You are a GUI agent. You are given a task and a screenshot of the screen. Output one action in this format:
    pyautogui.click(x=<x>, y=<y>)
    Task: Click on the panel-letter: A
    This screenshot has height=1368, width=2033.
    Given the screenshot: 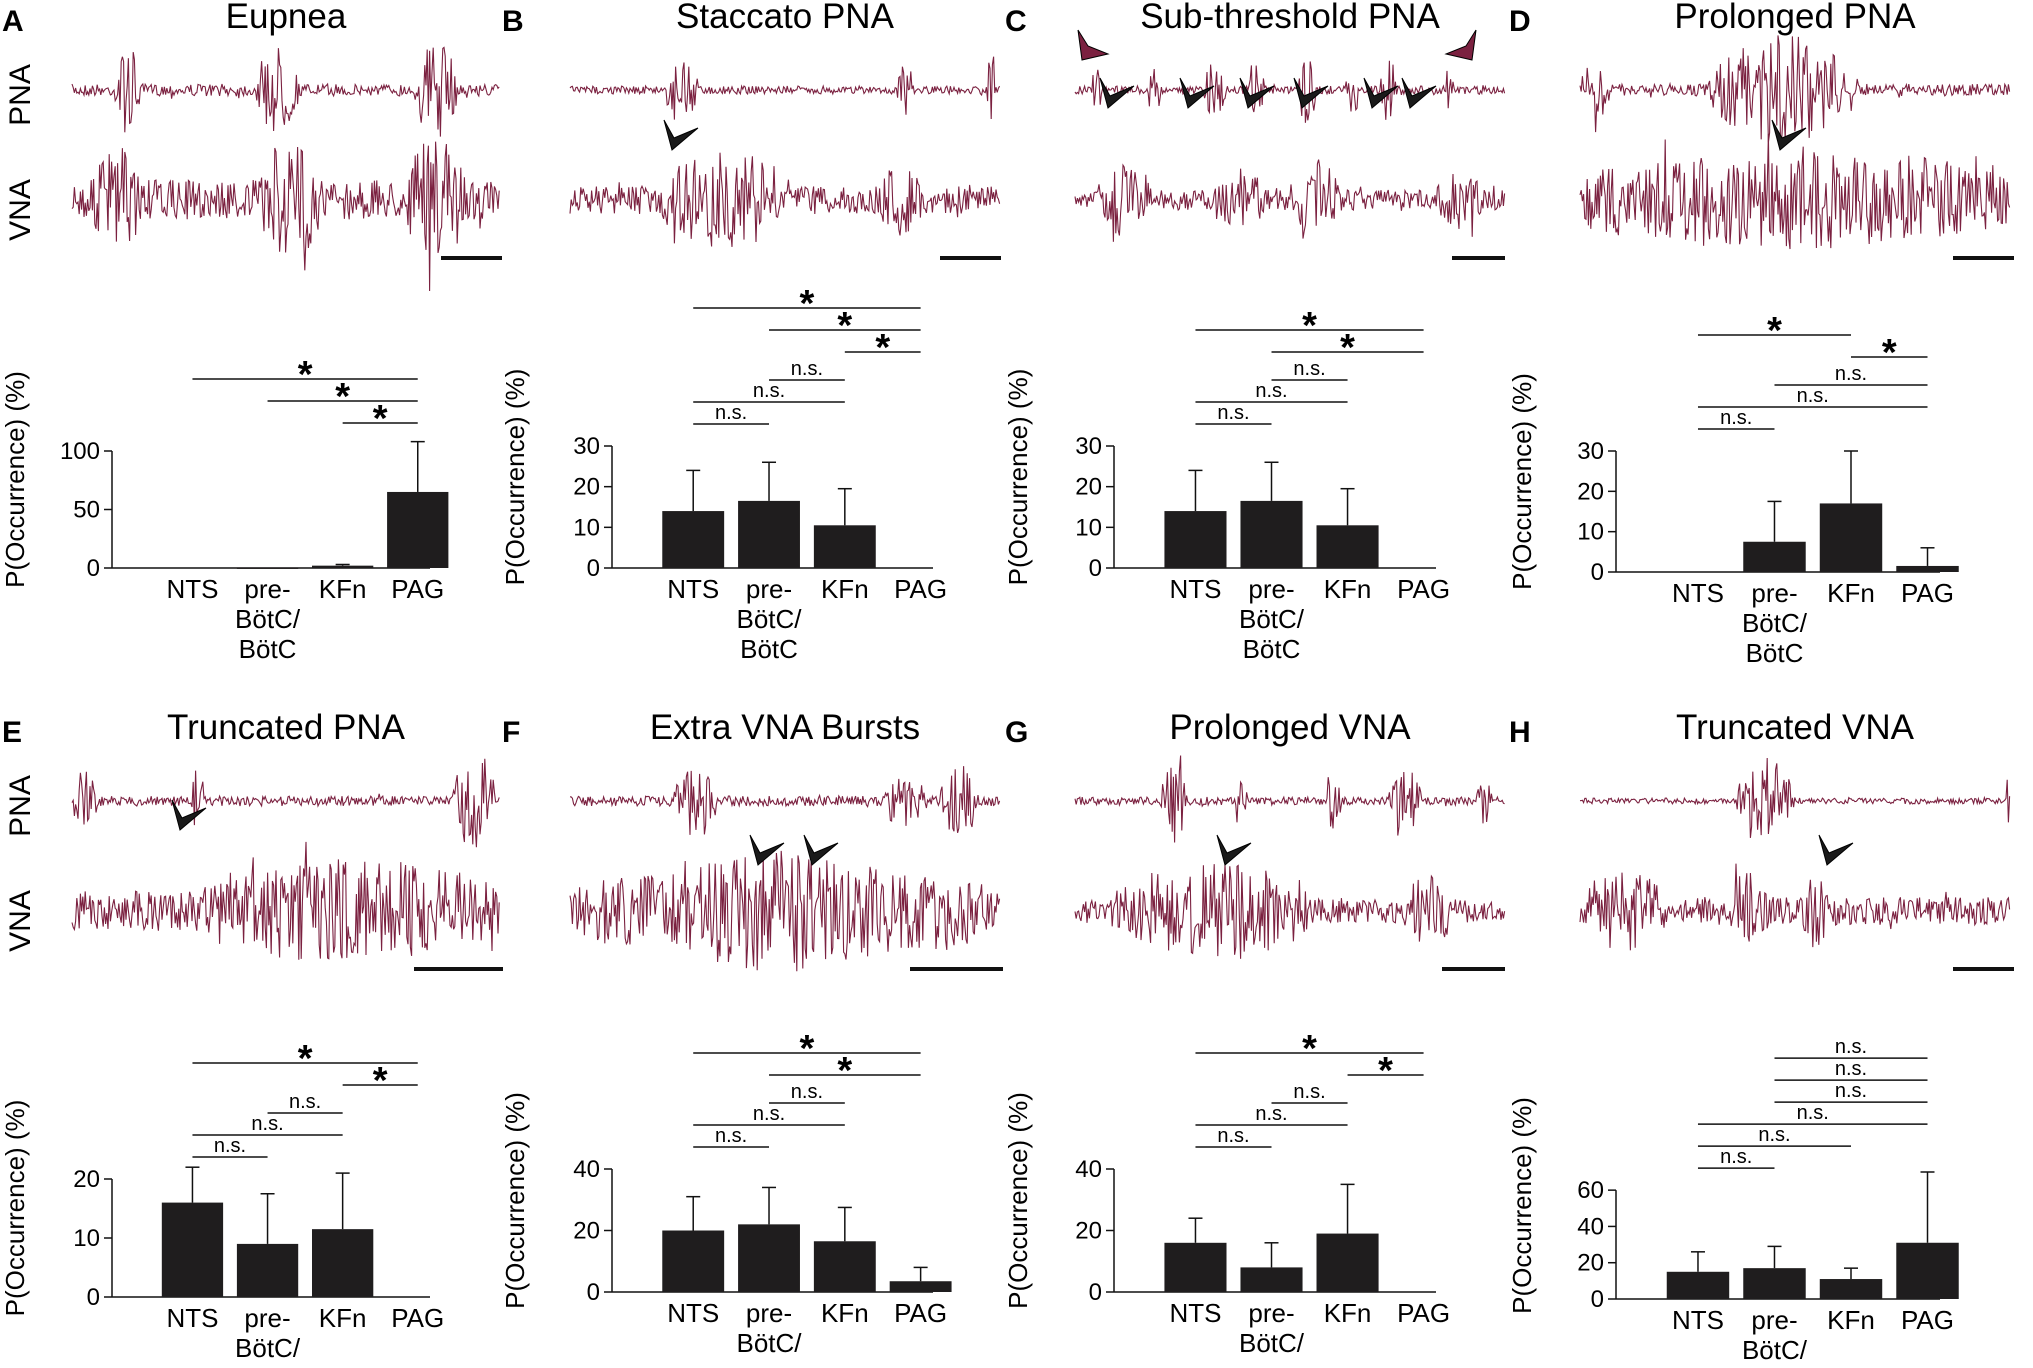 What is the action you would take?
    pyautogui.click(x=13, y=21)
    